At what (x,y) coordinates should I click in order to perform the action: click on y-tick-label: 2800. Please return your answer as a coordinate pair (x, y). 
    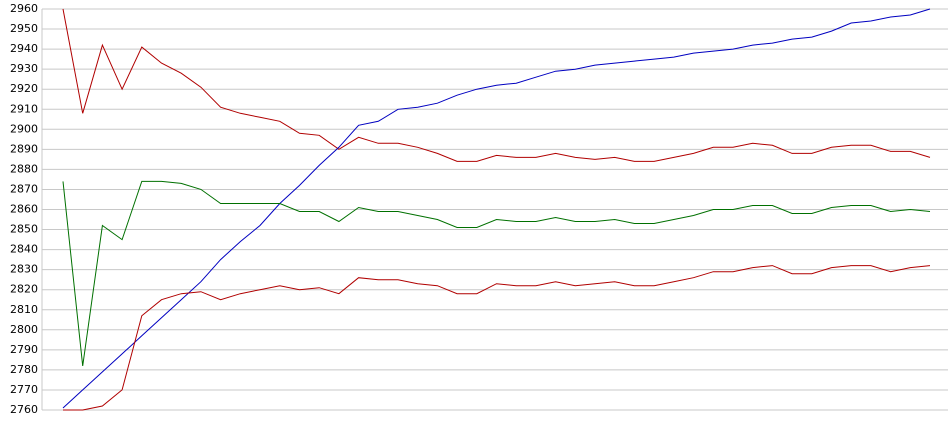
    Looking at the image, I should click on (24, 329).